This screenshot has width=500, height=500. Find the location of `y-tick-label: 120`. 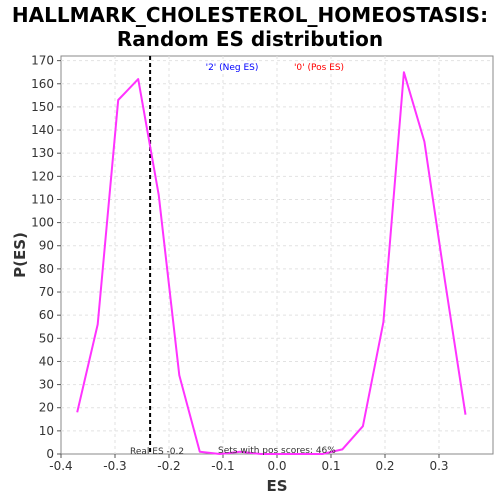

y-tick-label: 120 is located at coordinates (42, 176).